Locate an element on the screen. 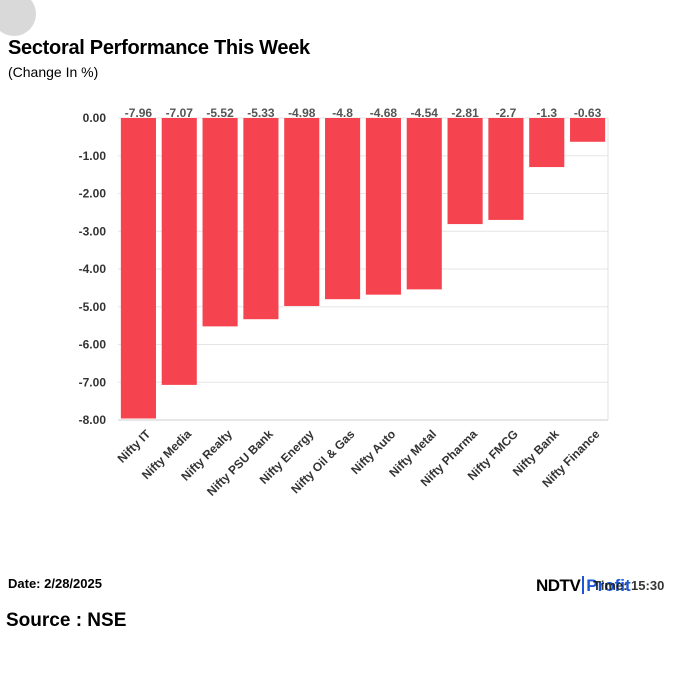  logo-profit-text: Profit is located at coordinates (608, 585).